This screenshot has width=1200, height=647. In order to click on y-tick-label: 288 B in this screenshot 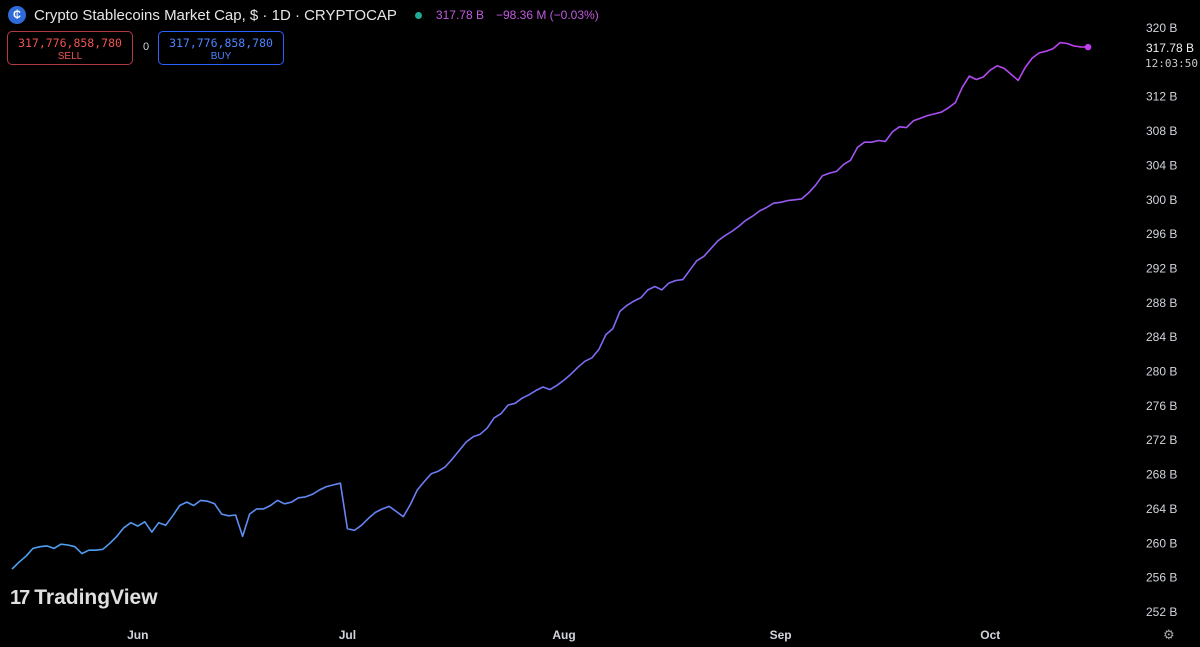, I will do `click(1161, 303)`.